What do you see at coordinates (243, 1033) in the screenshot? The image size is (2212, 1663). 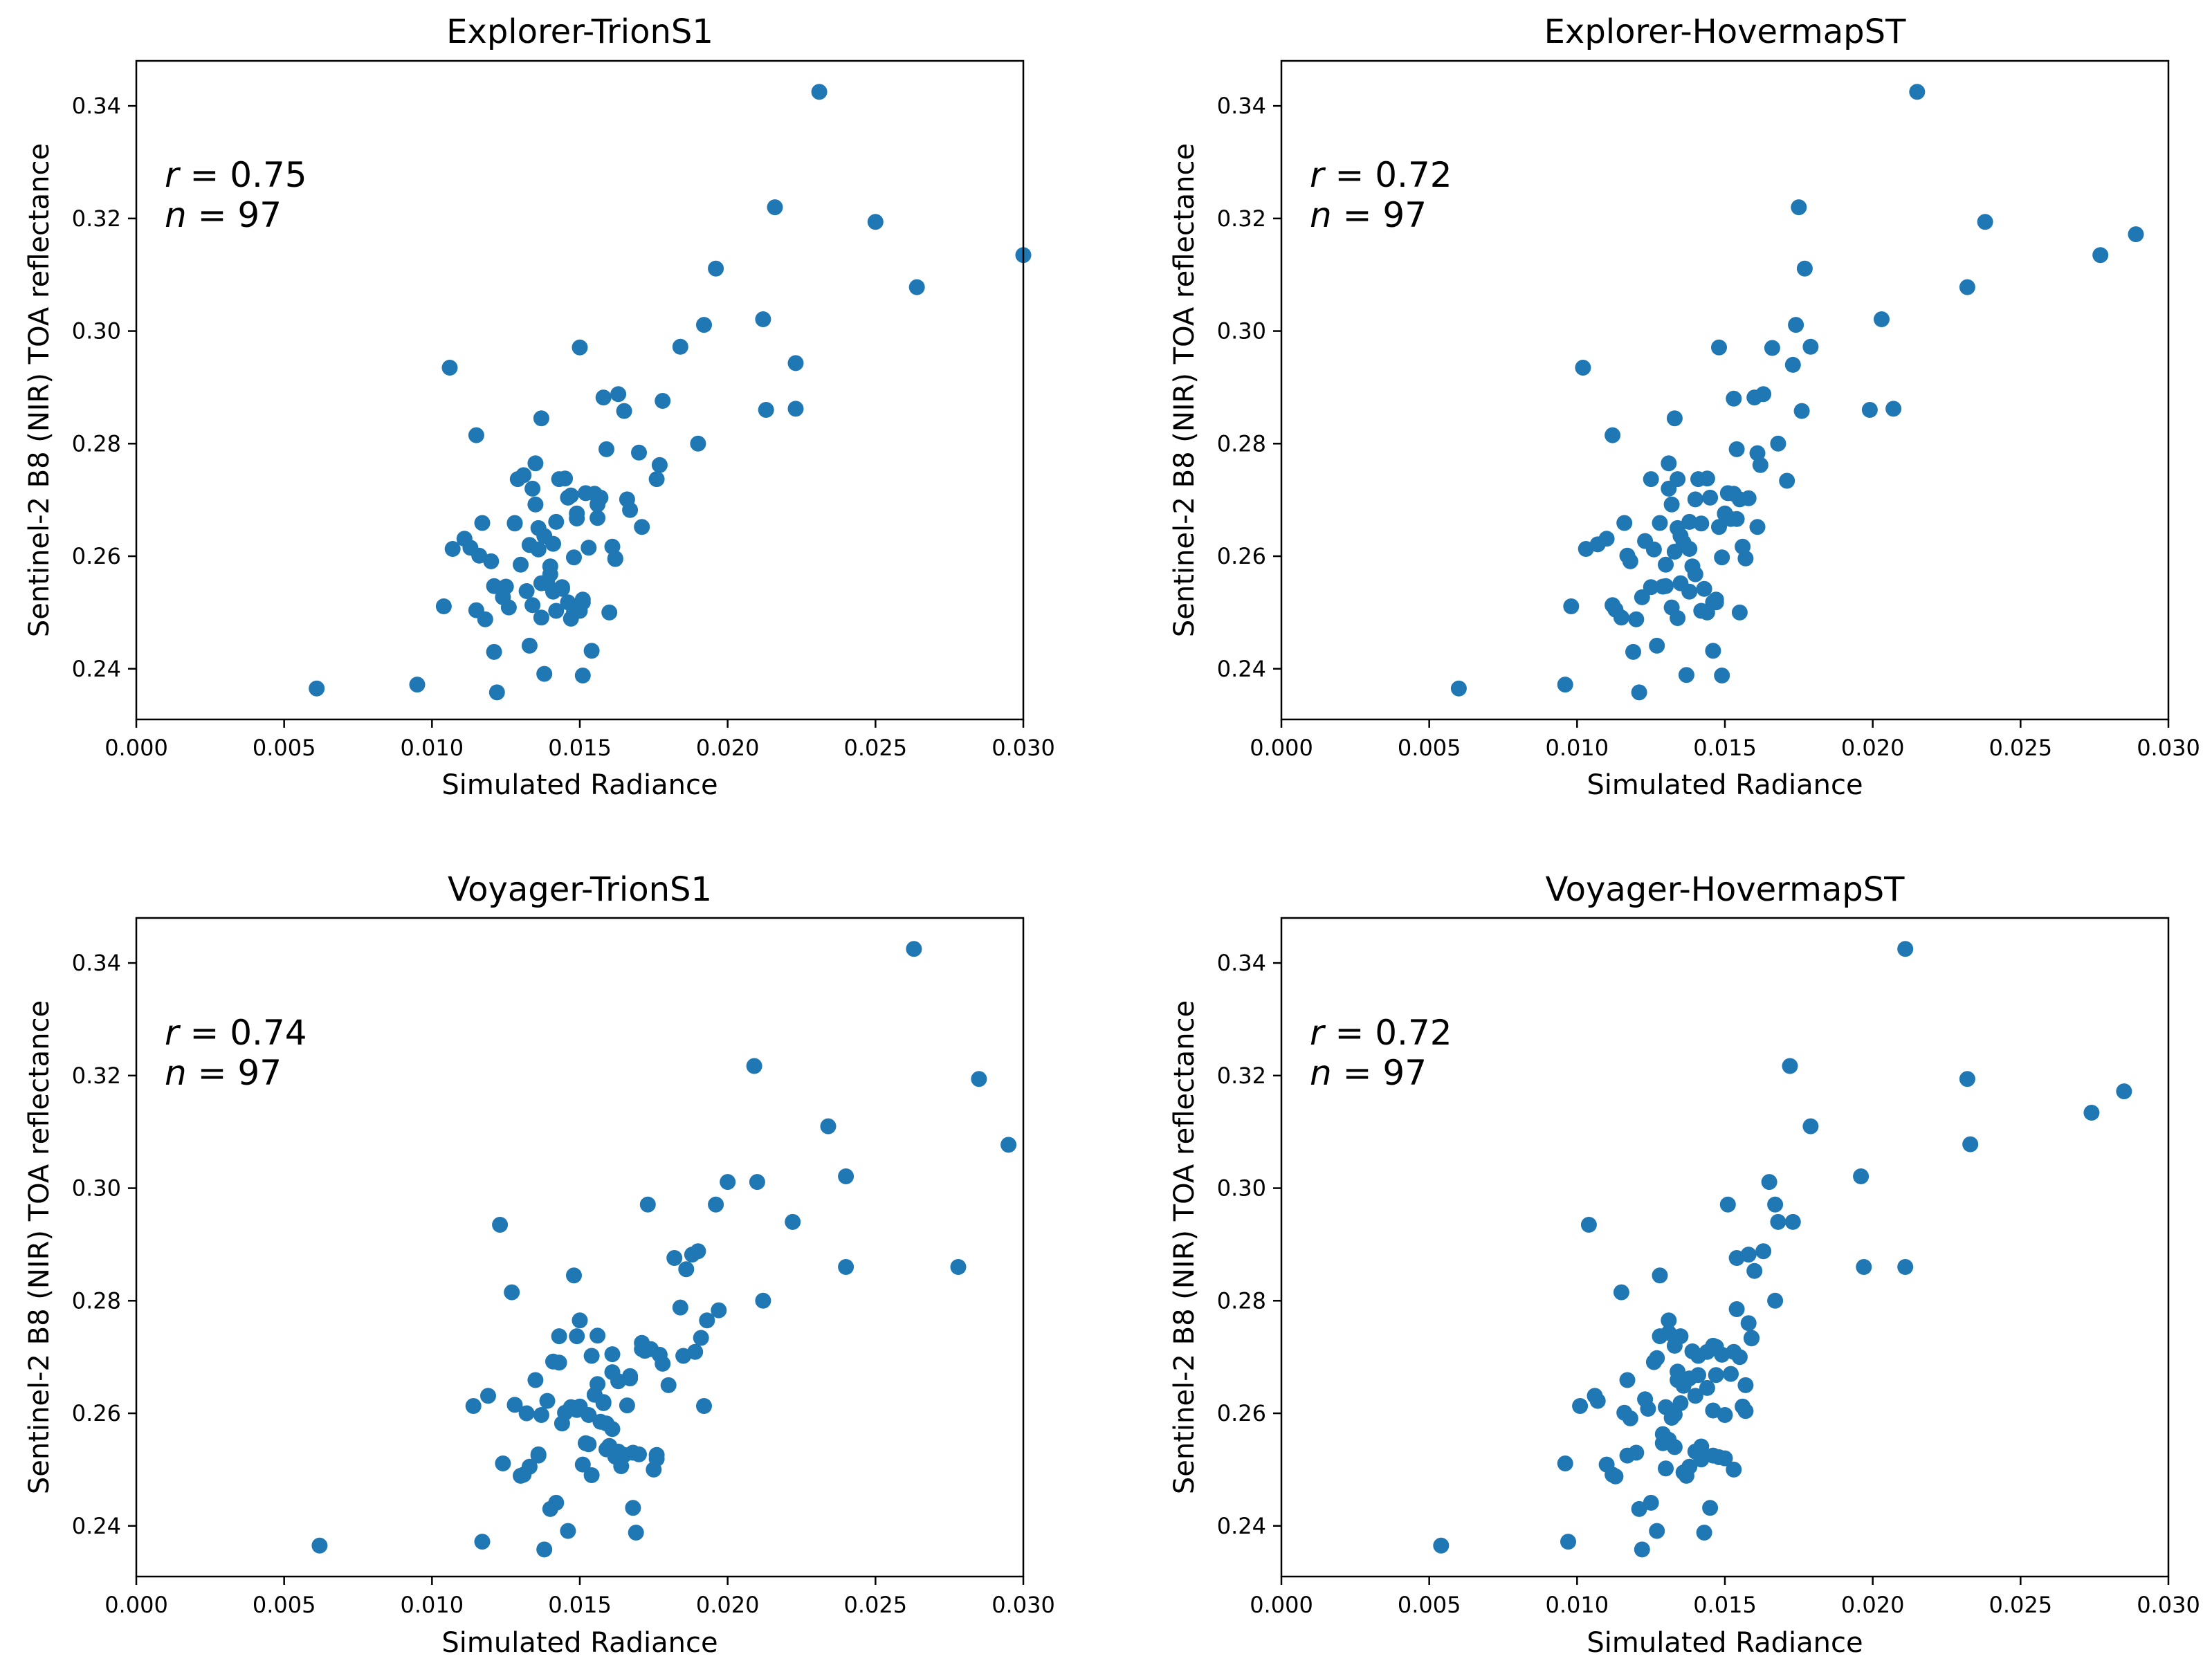 I see `r-value: = 0.74` at bounding box center [243, 1033].